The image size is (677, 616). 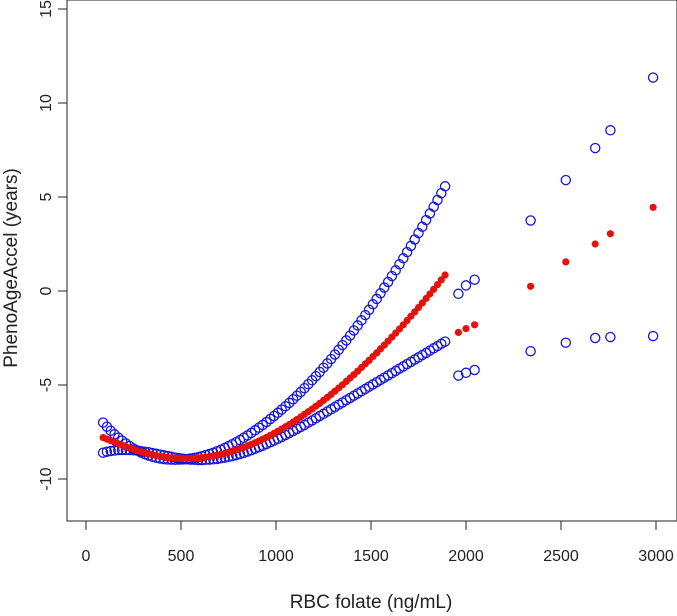 What do you see at coordinates (561, 556) in the screenshot?
I see `x-tick-label: 2500` at bounding box center [561, 556].